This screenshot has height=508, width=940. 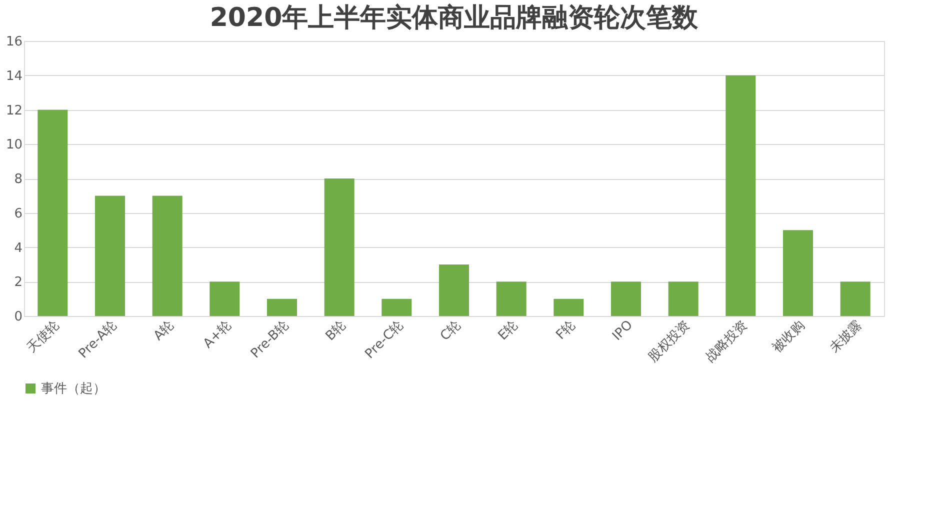 I want to click on y-tick-label: 4, so click(x=18, y=248).